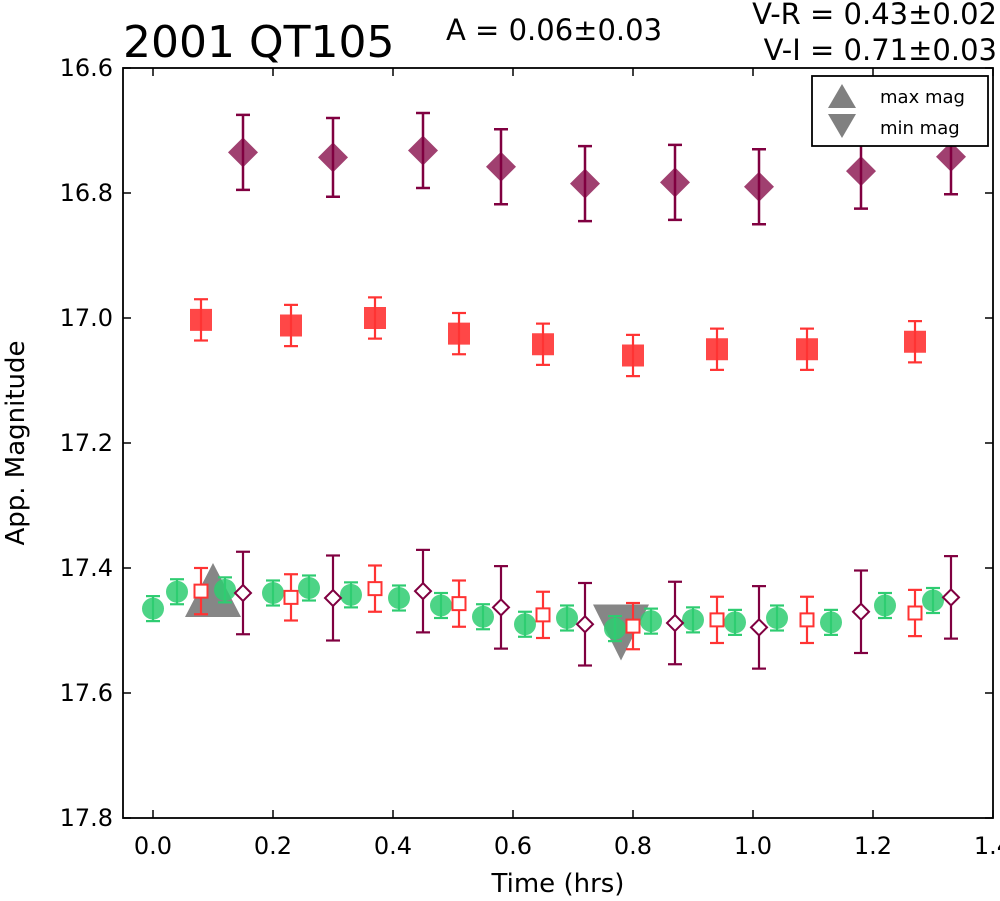 The image size is (1000, 901). Describe the element at coordinates (874, 15) in the screenshot. I see `color-vr-label: V-R = 0.43±0.02` at that location.